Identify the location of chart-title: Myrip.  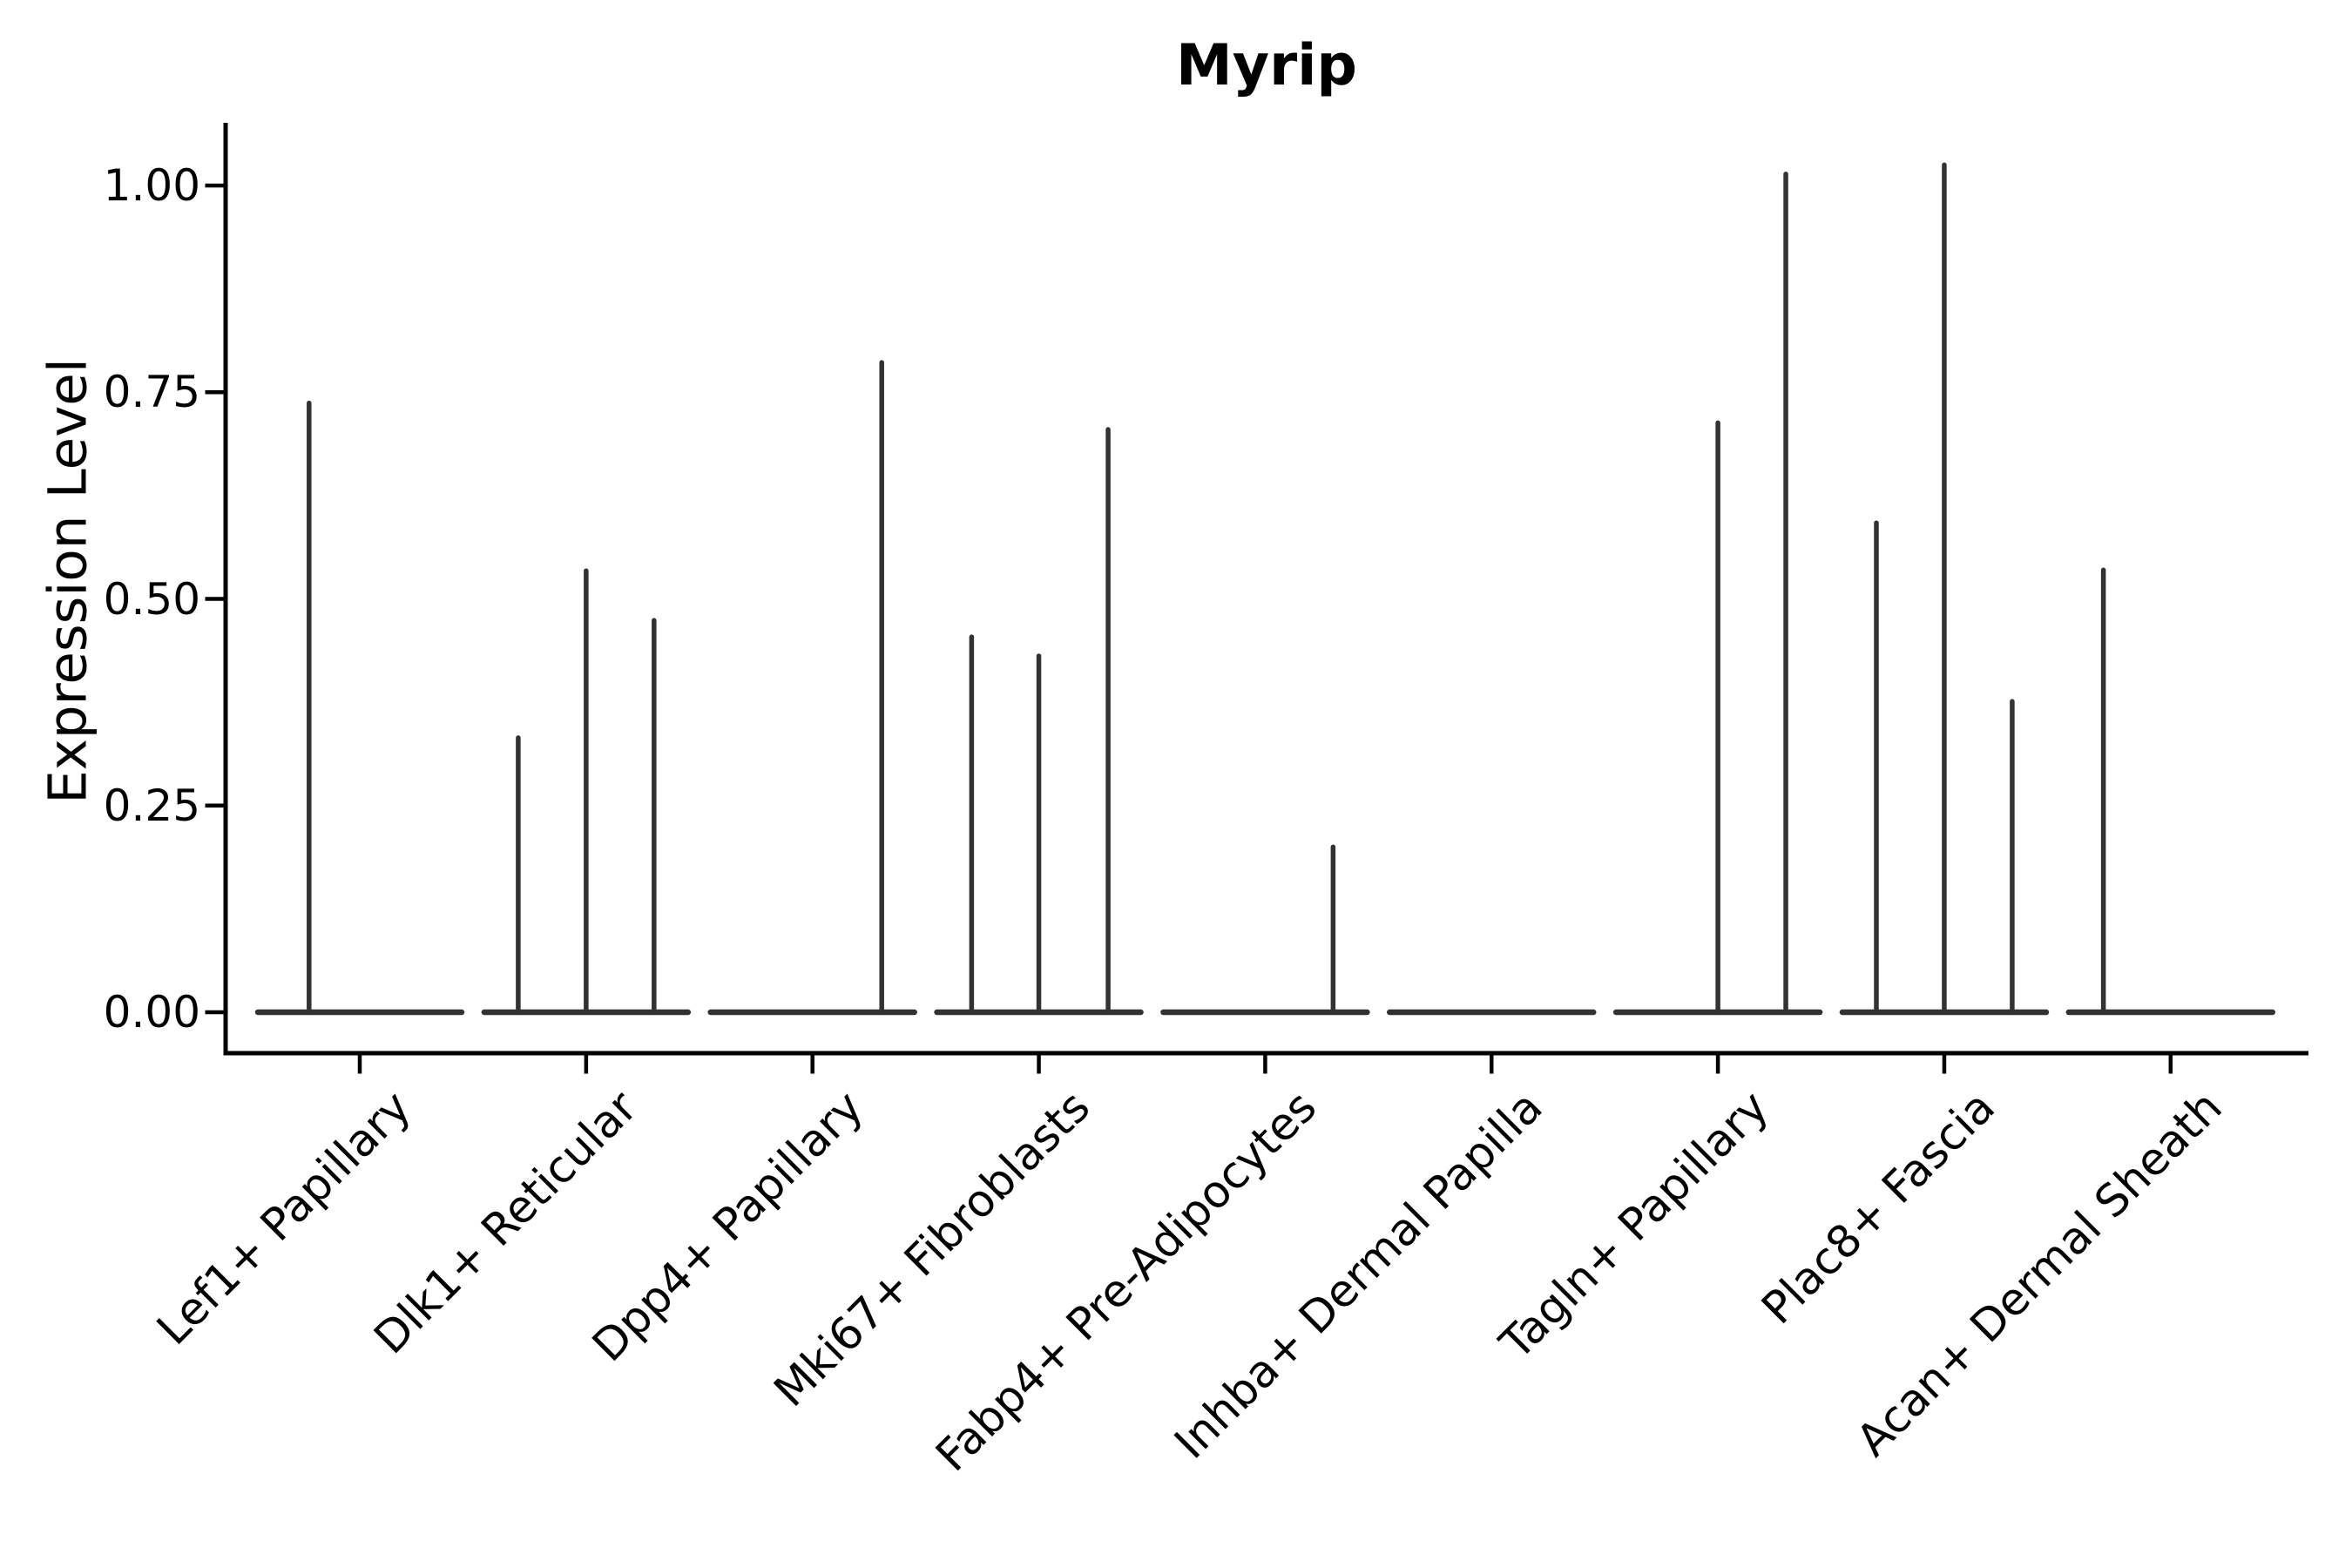
(1266, 66).